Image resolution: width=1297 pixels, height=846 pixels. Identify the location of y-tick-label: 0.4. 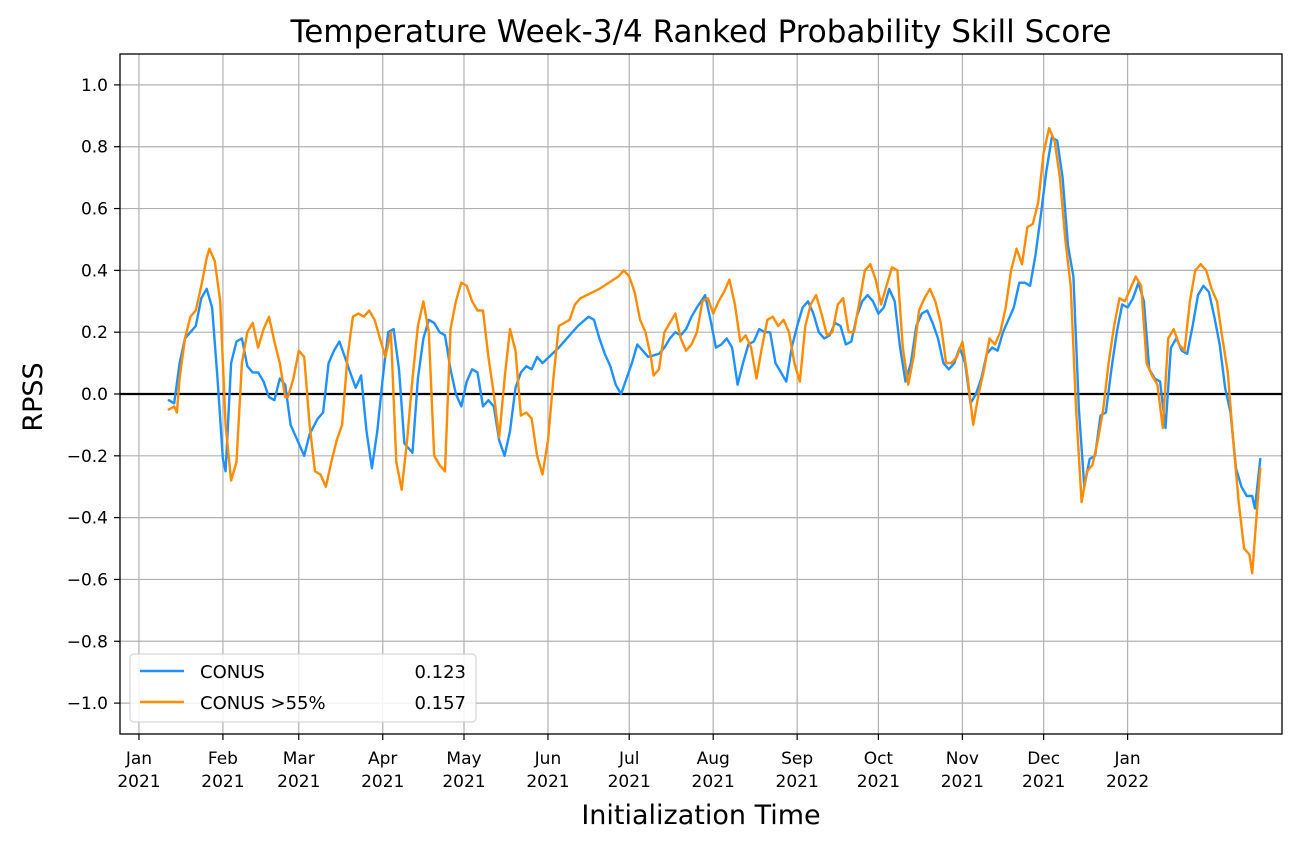
(94, 271).